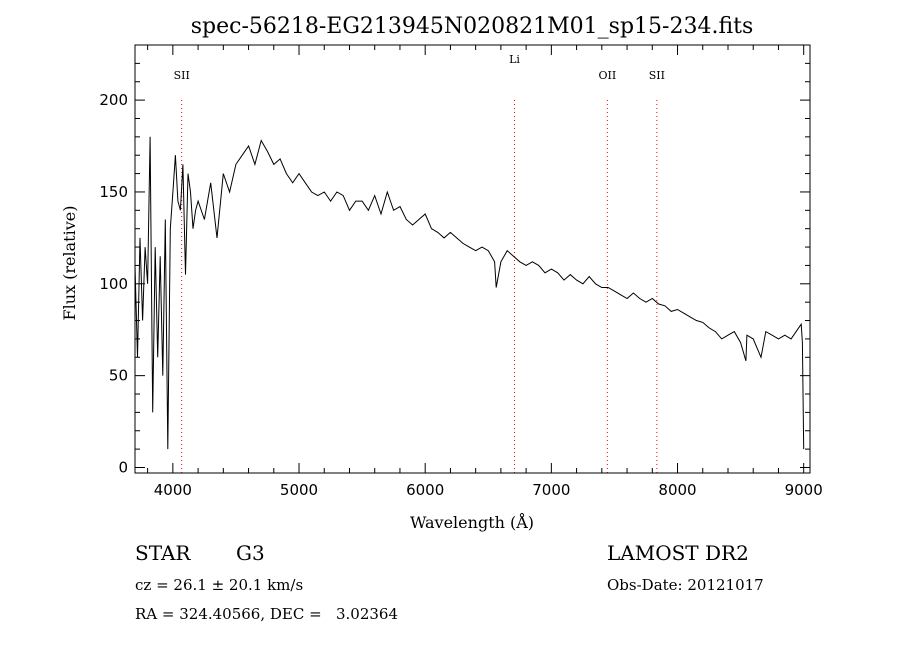  What do you see at coordinates (163, 553) in the screenshot?
I see `object-class: STAR` at bounding box center [163, 553].